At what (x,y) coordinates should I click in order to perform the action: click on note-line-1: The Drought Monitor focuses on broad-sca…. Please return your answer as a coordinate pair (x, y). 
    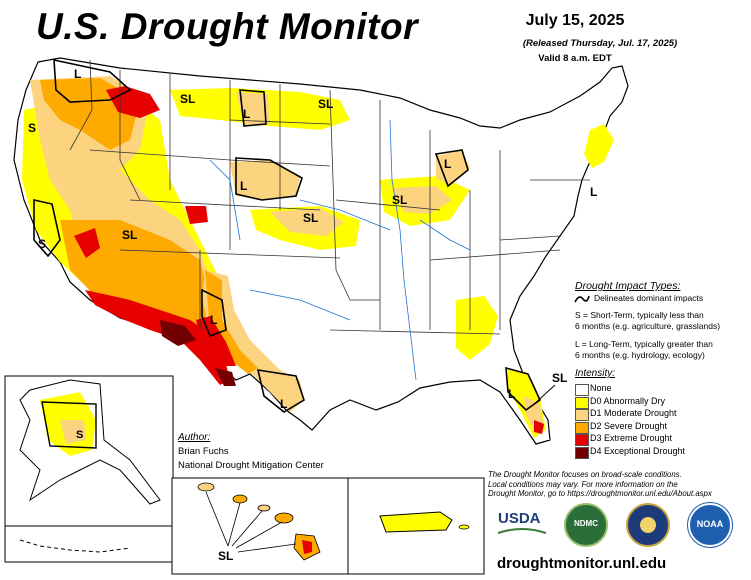
    Looking at the image, I should click on (585, 474).